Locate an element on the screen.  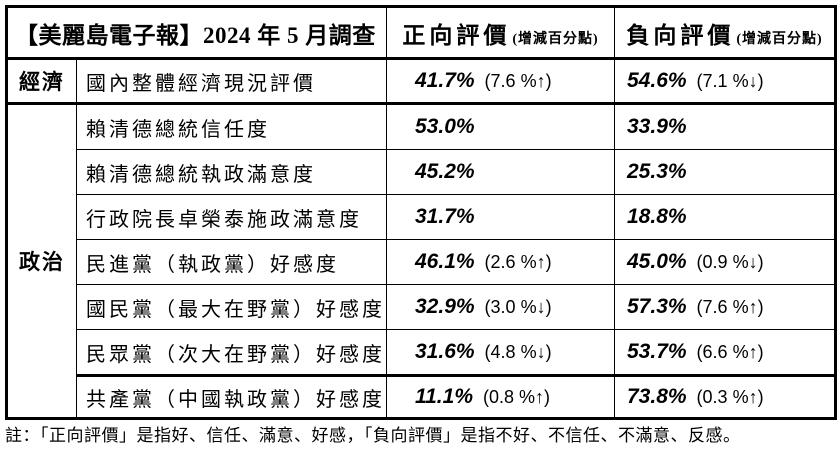
negative-value: 18.8% is located at coordinates (657, 216).